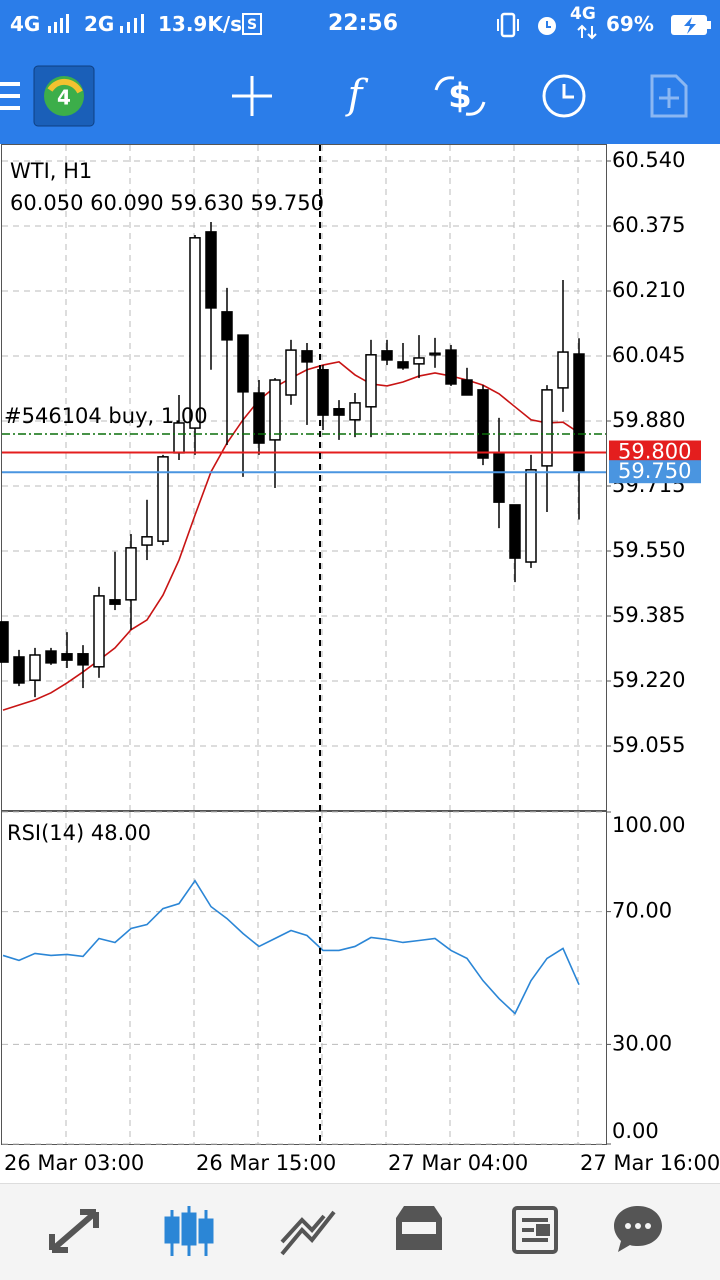 The image size is (720, 1280). Describe the element at coordinates (291, 947) in the screenshot. I see `rsi-line` at that location.